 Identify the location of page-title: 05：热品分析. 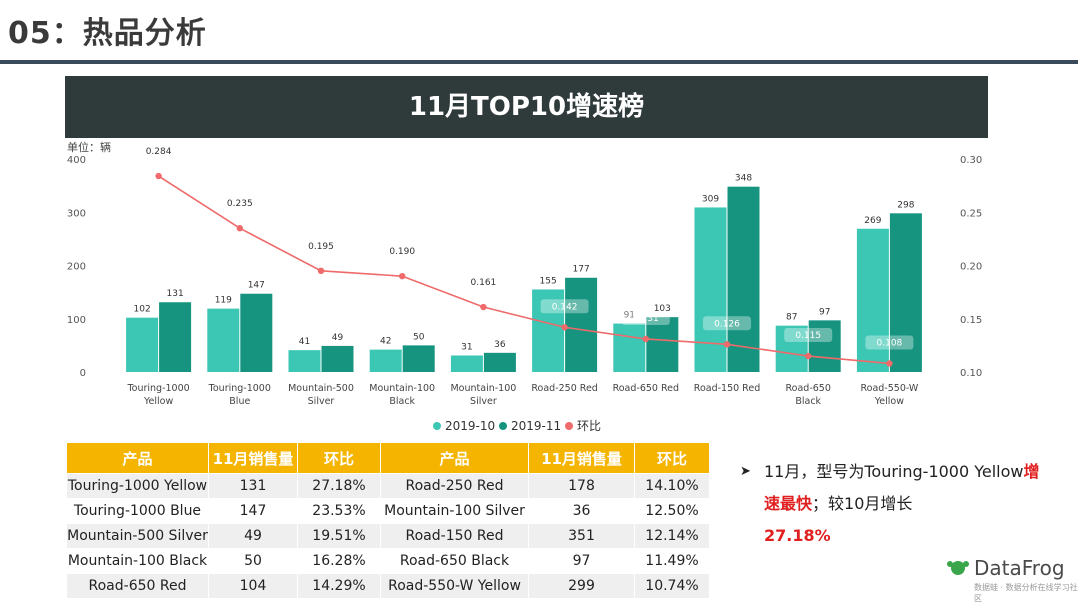
(107, 33).